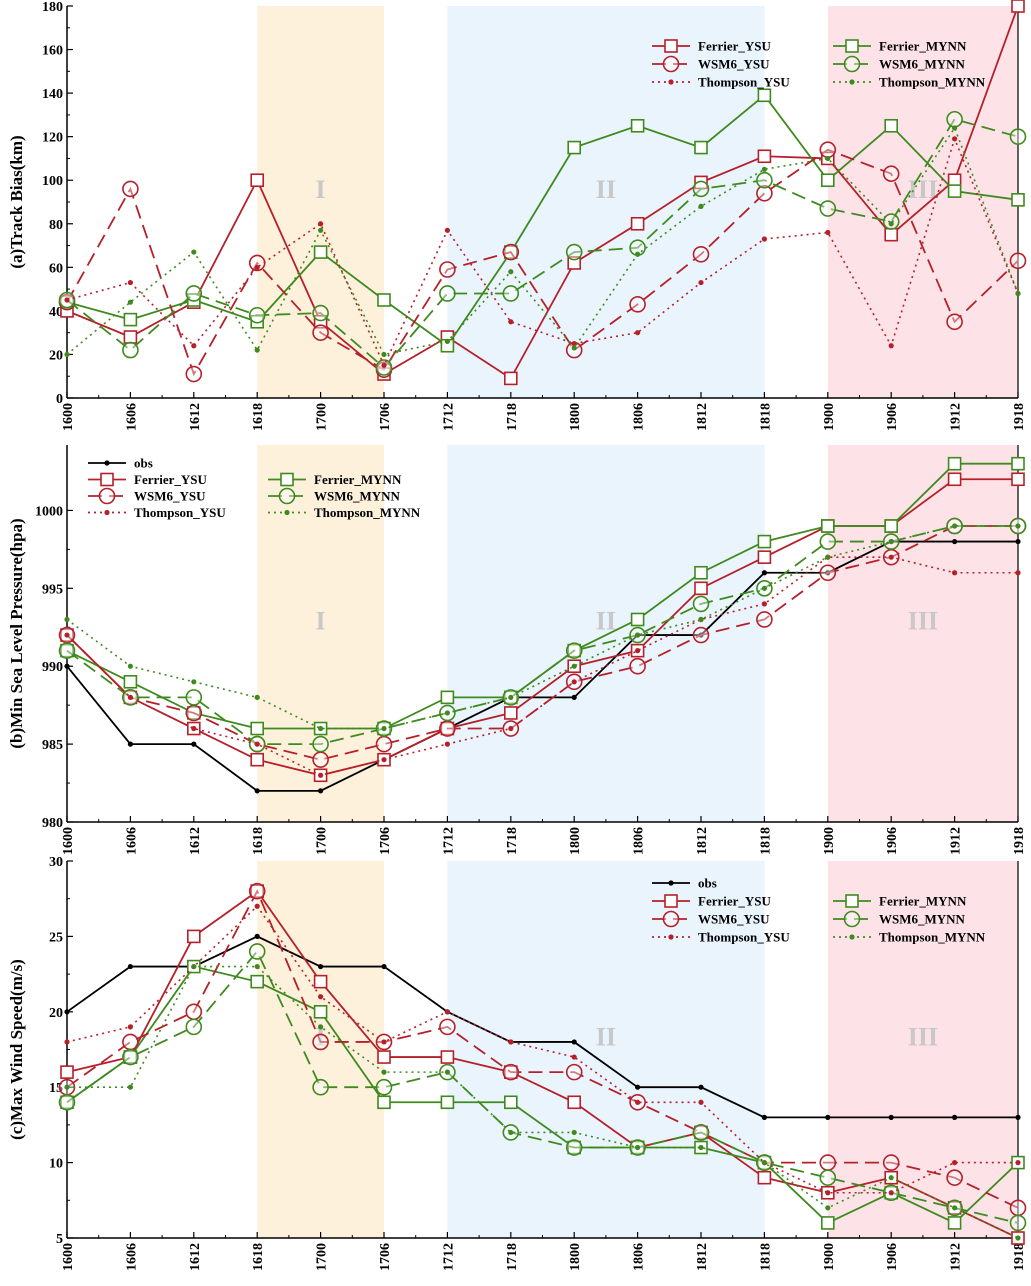 The image size is (1031, 1286). What do you see at coordinates (892, 417) in the screenshot?
I see `x-tick-label: 1906` at bounding box center [892, 417].